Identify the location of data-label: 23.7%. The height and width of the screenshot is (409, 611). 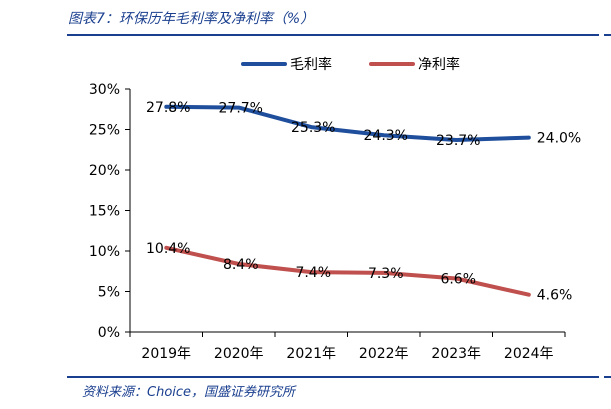
(458, 141).